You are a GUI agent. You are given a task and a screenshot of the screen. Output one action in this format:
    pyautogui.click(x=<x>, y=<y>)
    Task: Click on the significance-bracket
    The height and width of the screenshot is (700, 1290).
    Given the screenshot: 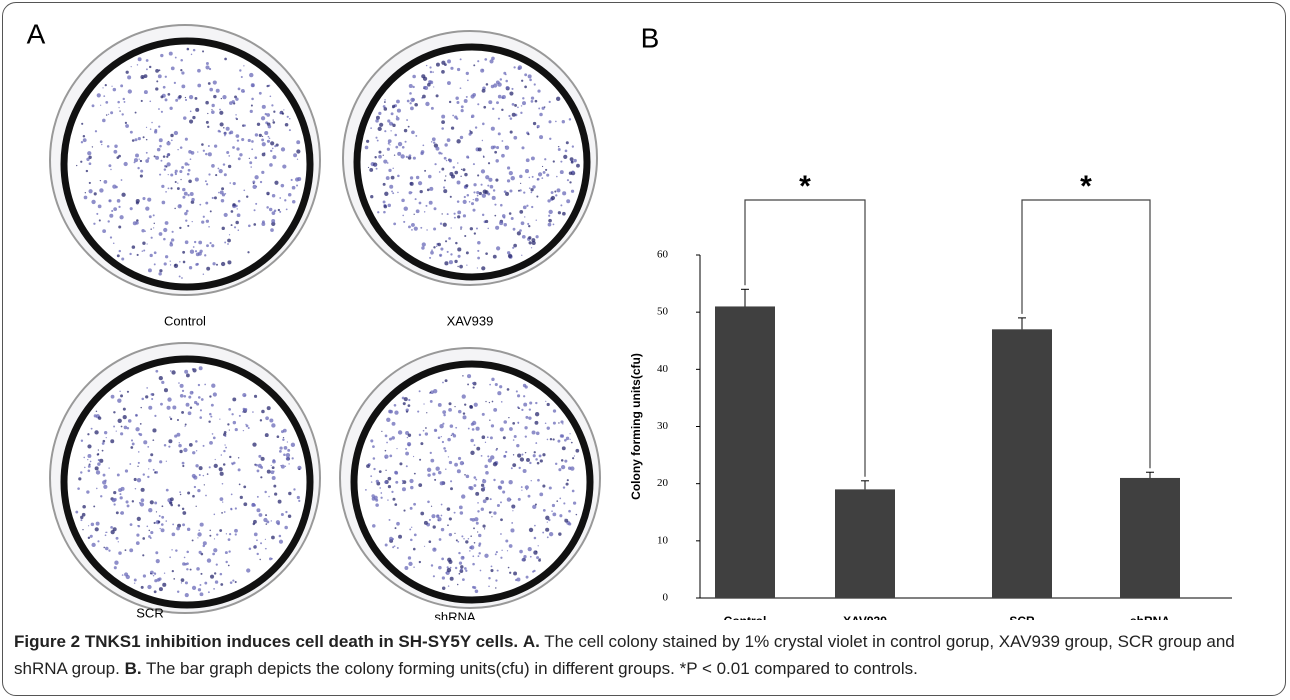 What is the action you would take?
    pyautogui.click(x=1086, y=334)
    